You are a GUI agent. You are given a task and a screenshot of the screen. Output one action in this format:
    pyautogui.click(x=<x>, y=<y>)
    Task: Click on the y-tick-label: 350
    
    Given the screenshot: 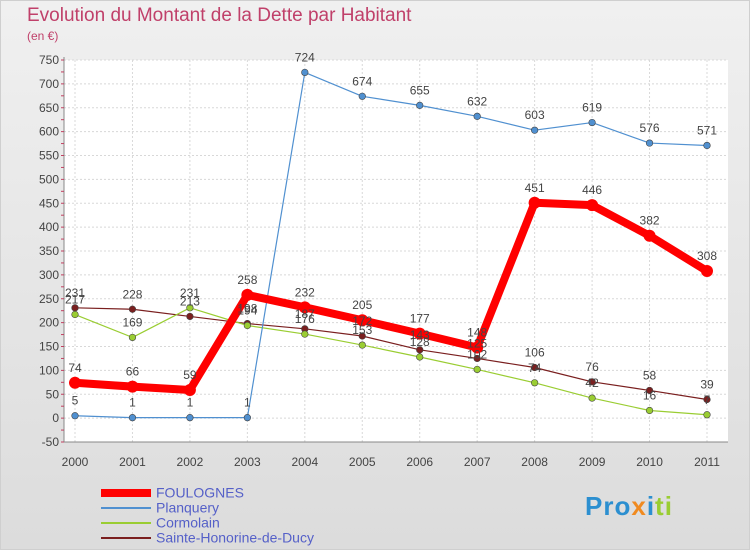 What is the action you would take?
    pyautogui.click(x=49, y=251)
    